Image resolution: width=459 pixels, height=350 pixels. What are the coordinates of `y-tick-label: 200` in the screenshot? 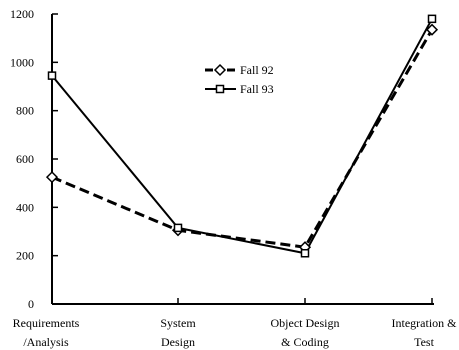 It's located at (25, 256).